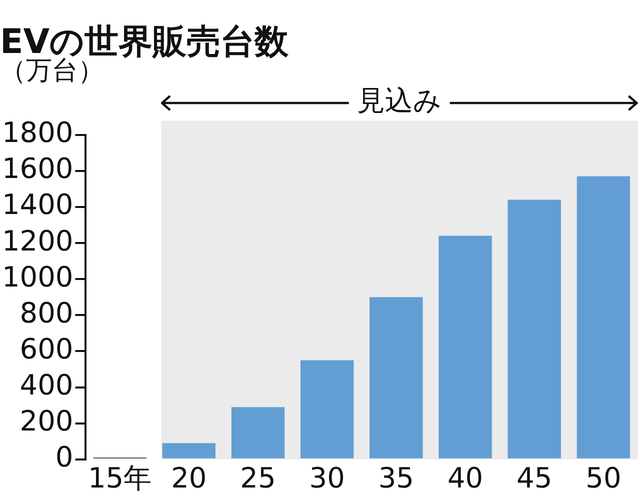  What do you see at coordinates (47, 313) in the screenshot?
I see `y-tick-label: 800` at bounding box center [47, 313].